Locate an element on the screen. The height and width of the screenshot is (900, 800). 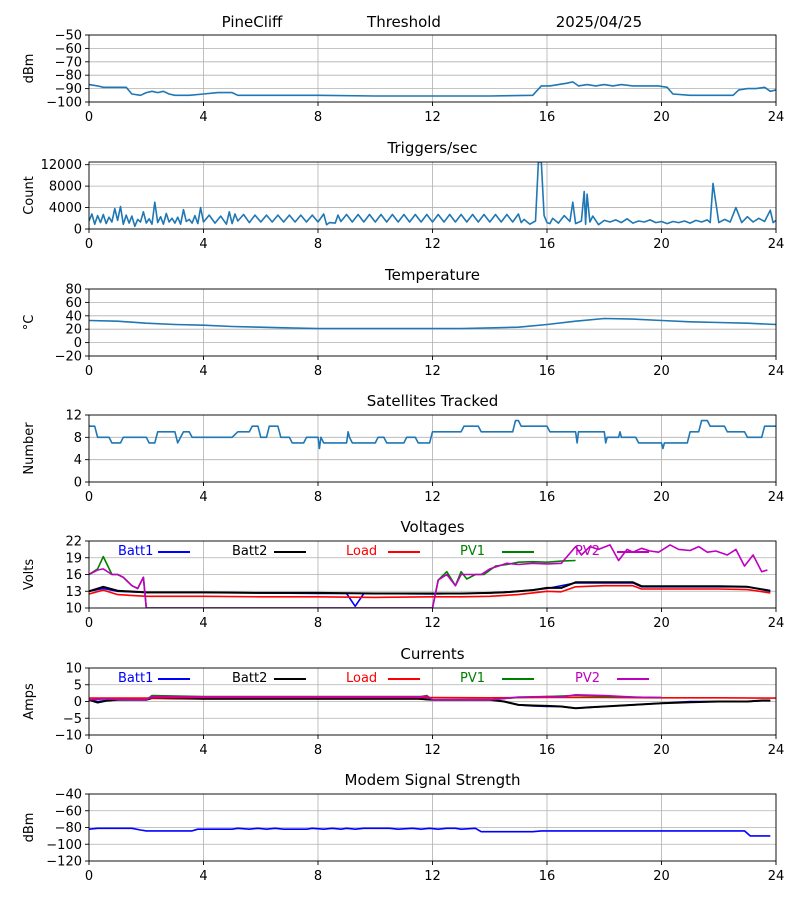
panel-rssi: 0 4 8 12 16 20 24 −100−90−80−70−60−50 dBm is located at coordinates (403, 77).